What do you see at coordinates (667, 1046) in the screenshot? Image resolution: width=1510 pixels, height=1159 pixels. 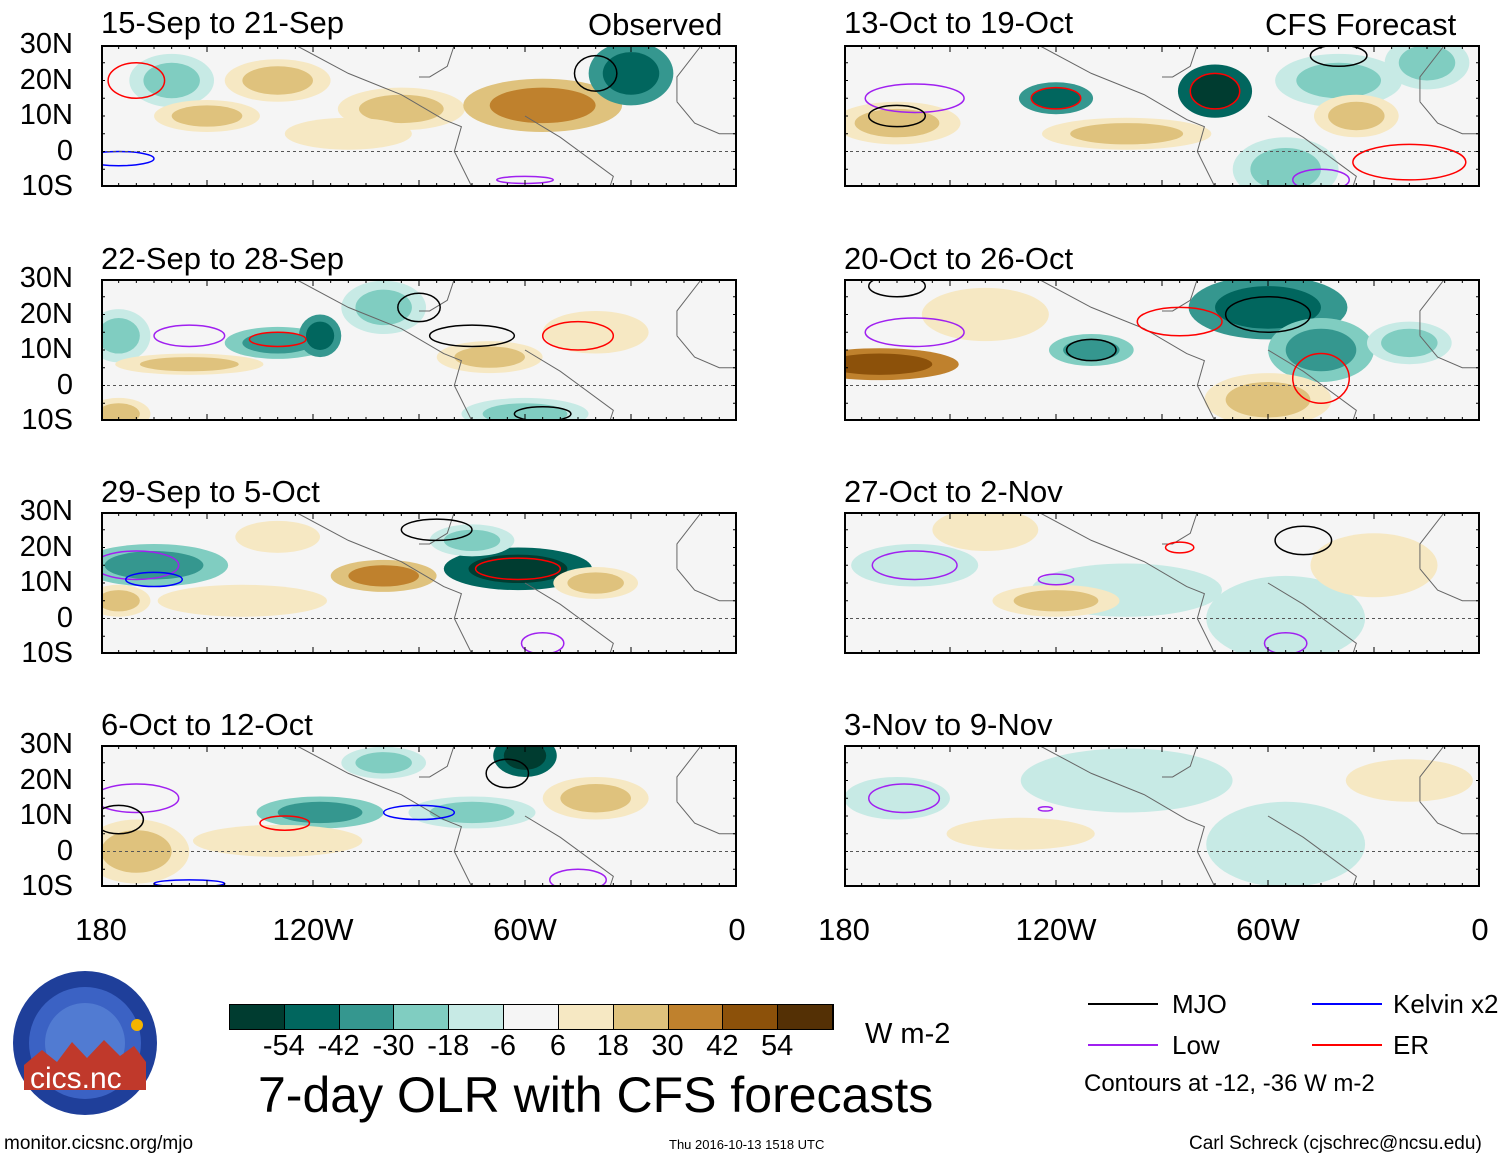 I see `colorbar-label: 30` at bounding box center [667, 1046].